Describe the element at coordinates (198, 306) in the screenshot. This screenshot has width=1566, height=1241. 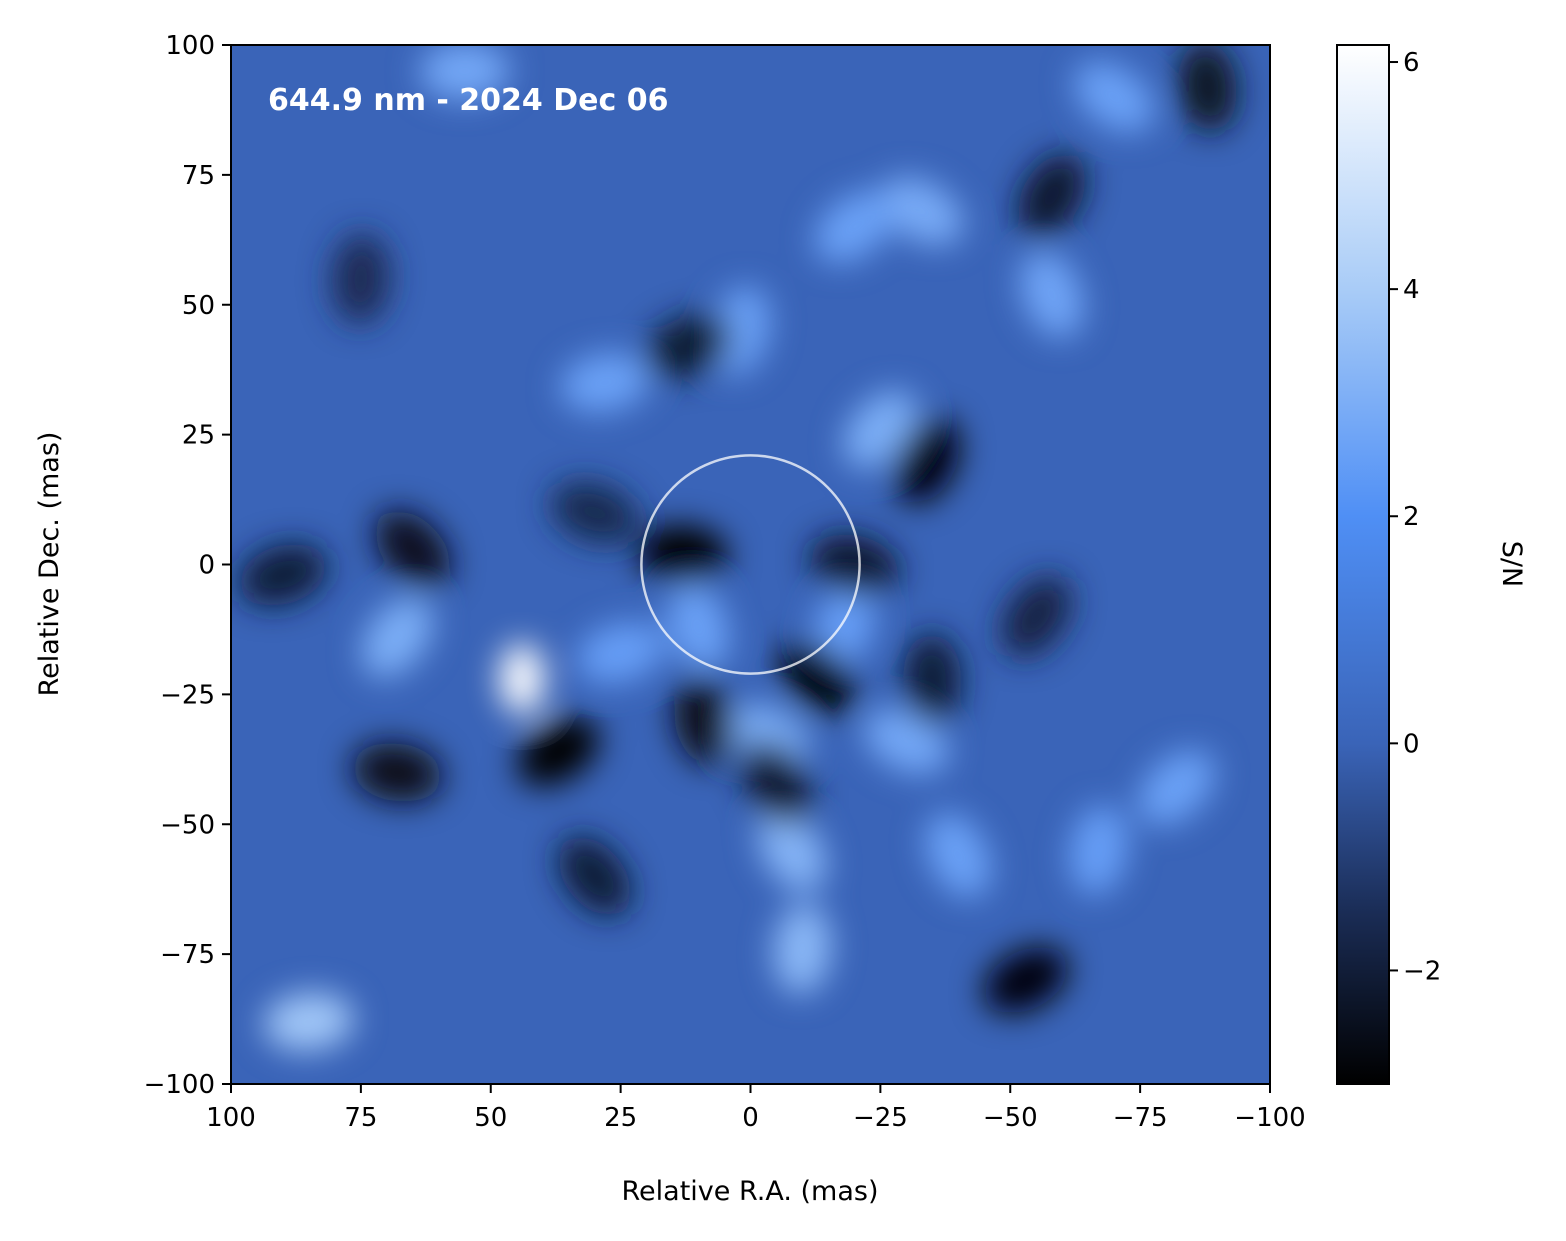
I see `y-tick-label: 50` at that location.